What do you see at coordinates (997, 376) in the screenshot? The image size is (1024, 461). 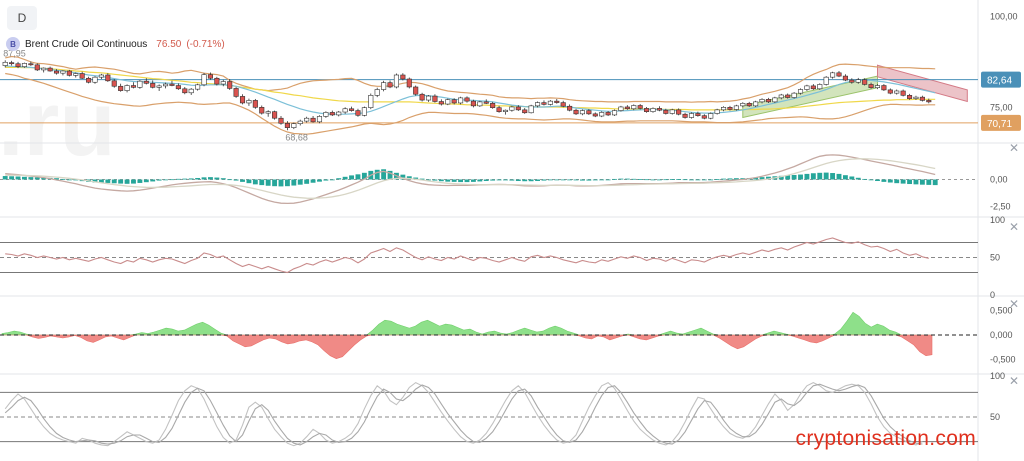 I see `stochastic-tick-label: 100` at bounding box center [997, 376].